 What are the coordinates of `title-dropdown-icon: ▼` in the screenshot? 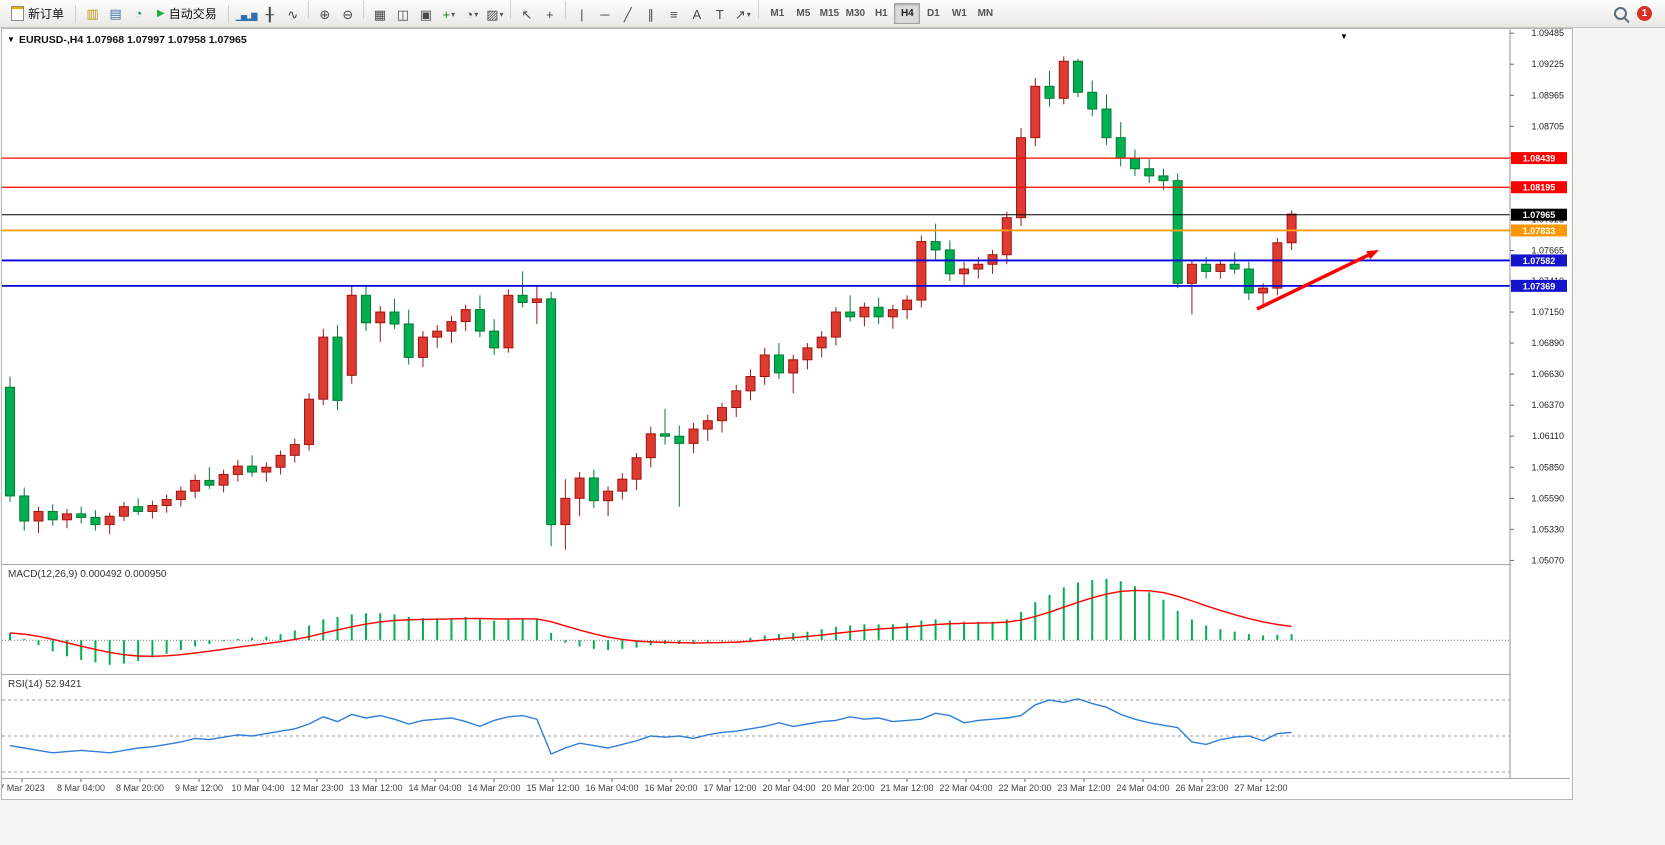 It's located at (11, 39).